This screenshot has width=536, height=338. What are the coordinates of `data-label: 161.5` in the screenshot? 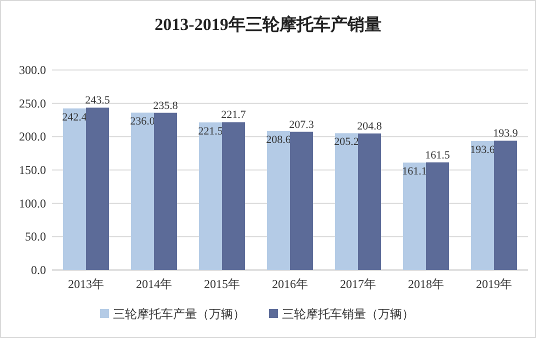 It's located at (437, 155).